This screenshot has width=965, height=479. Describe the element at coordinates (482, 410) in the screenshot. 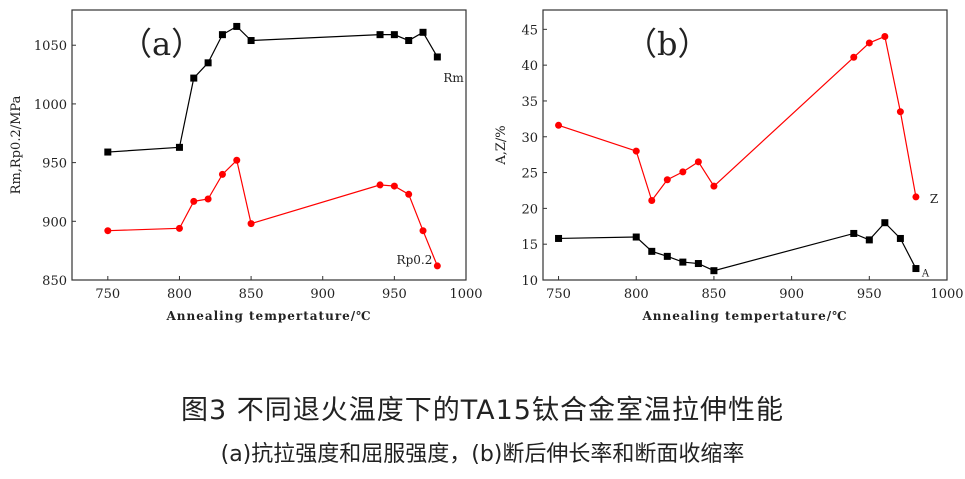

I see `figure-caption-title: 图3 不同退火温度下的TA15钛合金室温拉伸性能` at that location.